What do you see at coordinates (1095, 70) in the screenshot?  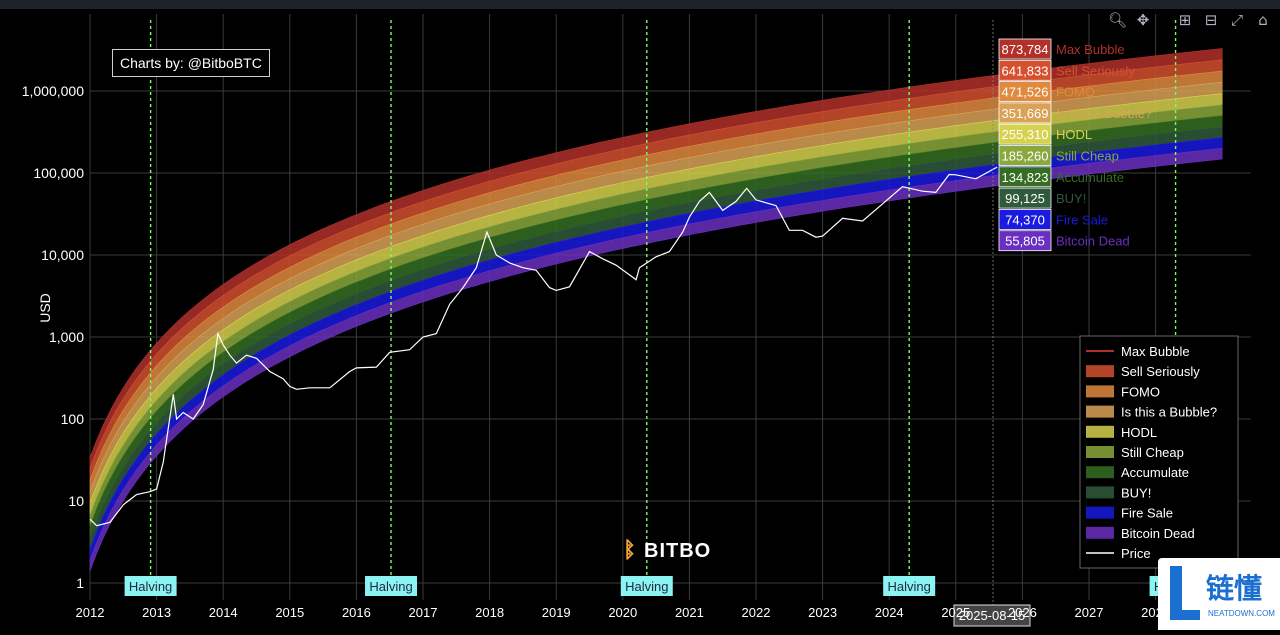 I see `hover-name: Sell Seriously` at bounding box center [1095, 70].